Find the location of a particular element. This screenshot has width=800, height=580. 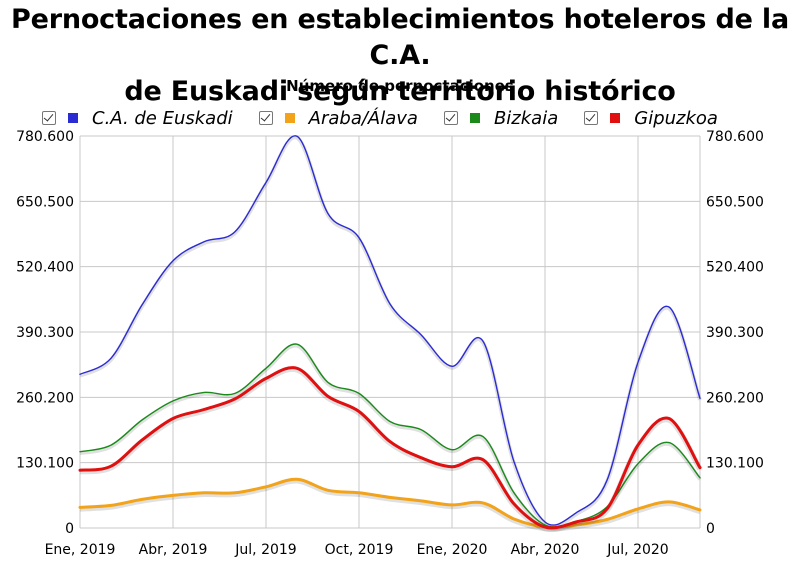

y-tick-label-left: 390.300 is located at coordinates (45, 333).